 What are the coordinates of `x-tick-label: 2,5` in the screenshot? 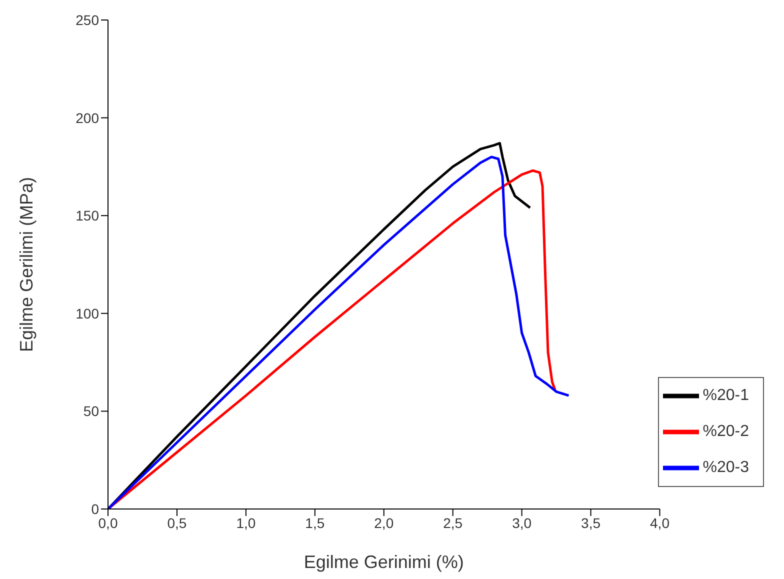 It's located at (453, 522).